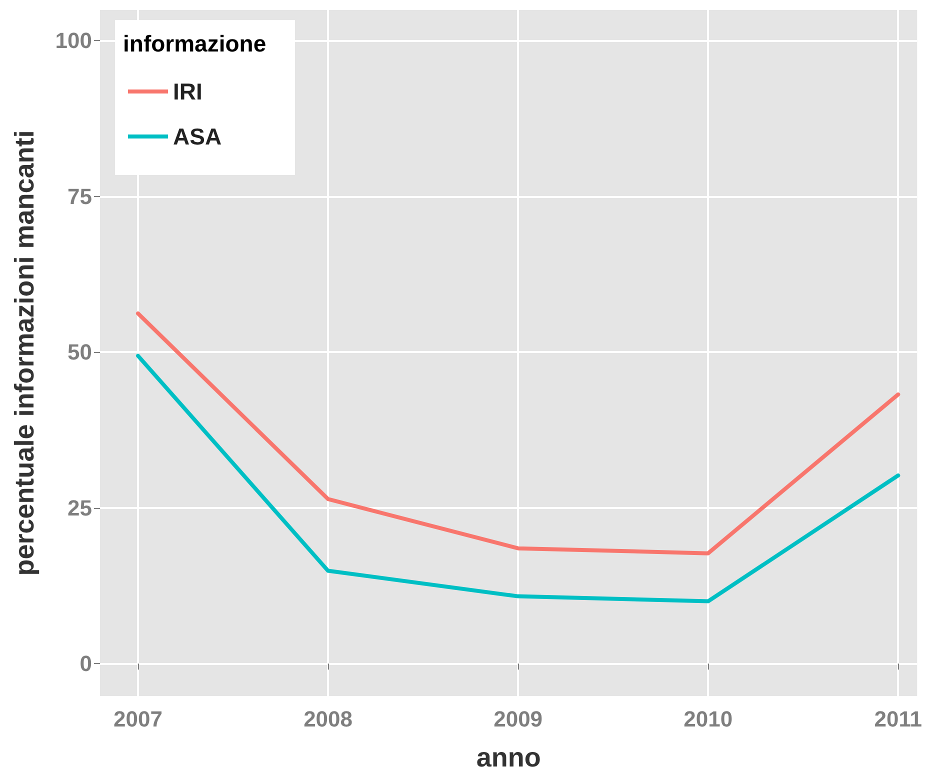 The width and height of the screenshot is (925, 776). What do you see at coordinates (25, 353) in the screenshot?
I see `y-axis-title: percentuale informazioni mancanti` at bounding box center [25, 353].